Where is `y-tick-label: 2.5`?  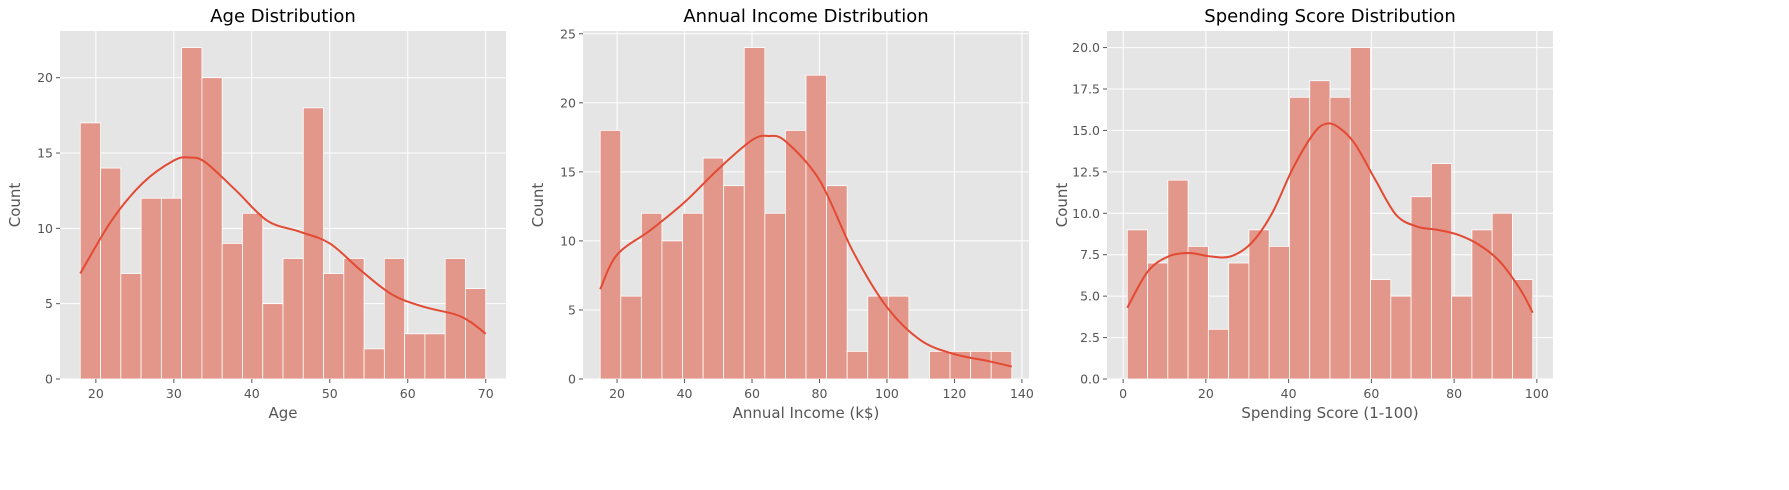 y-tick-label: 2.5 is located at coordinates (1090, 337).